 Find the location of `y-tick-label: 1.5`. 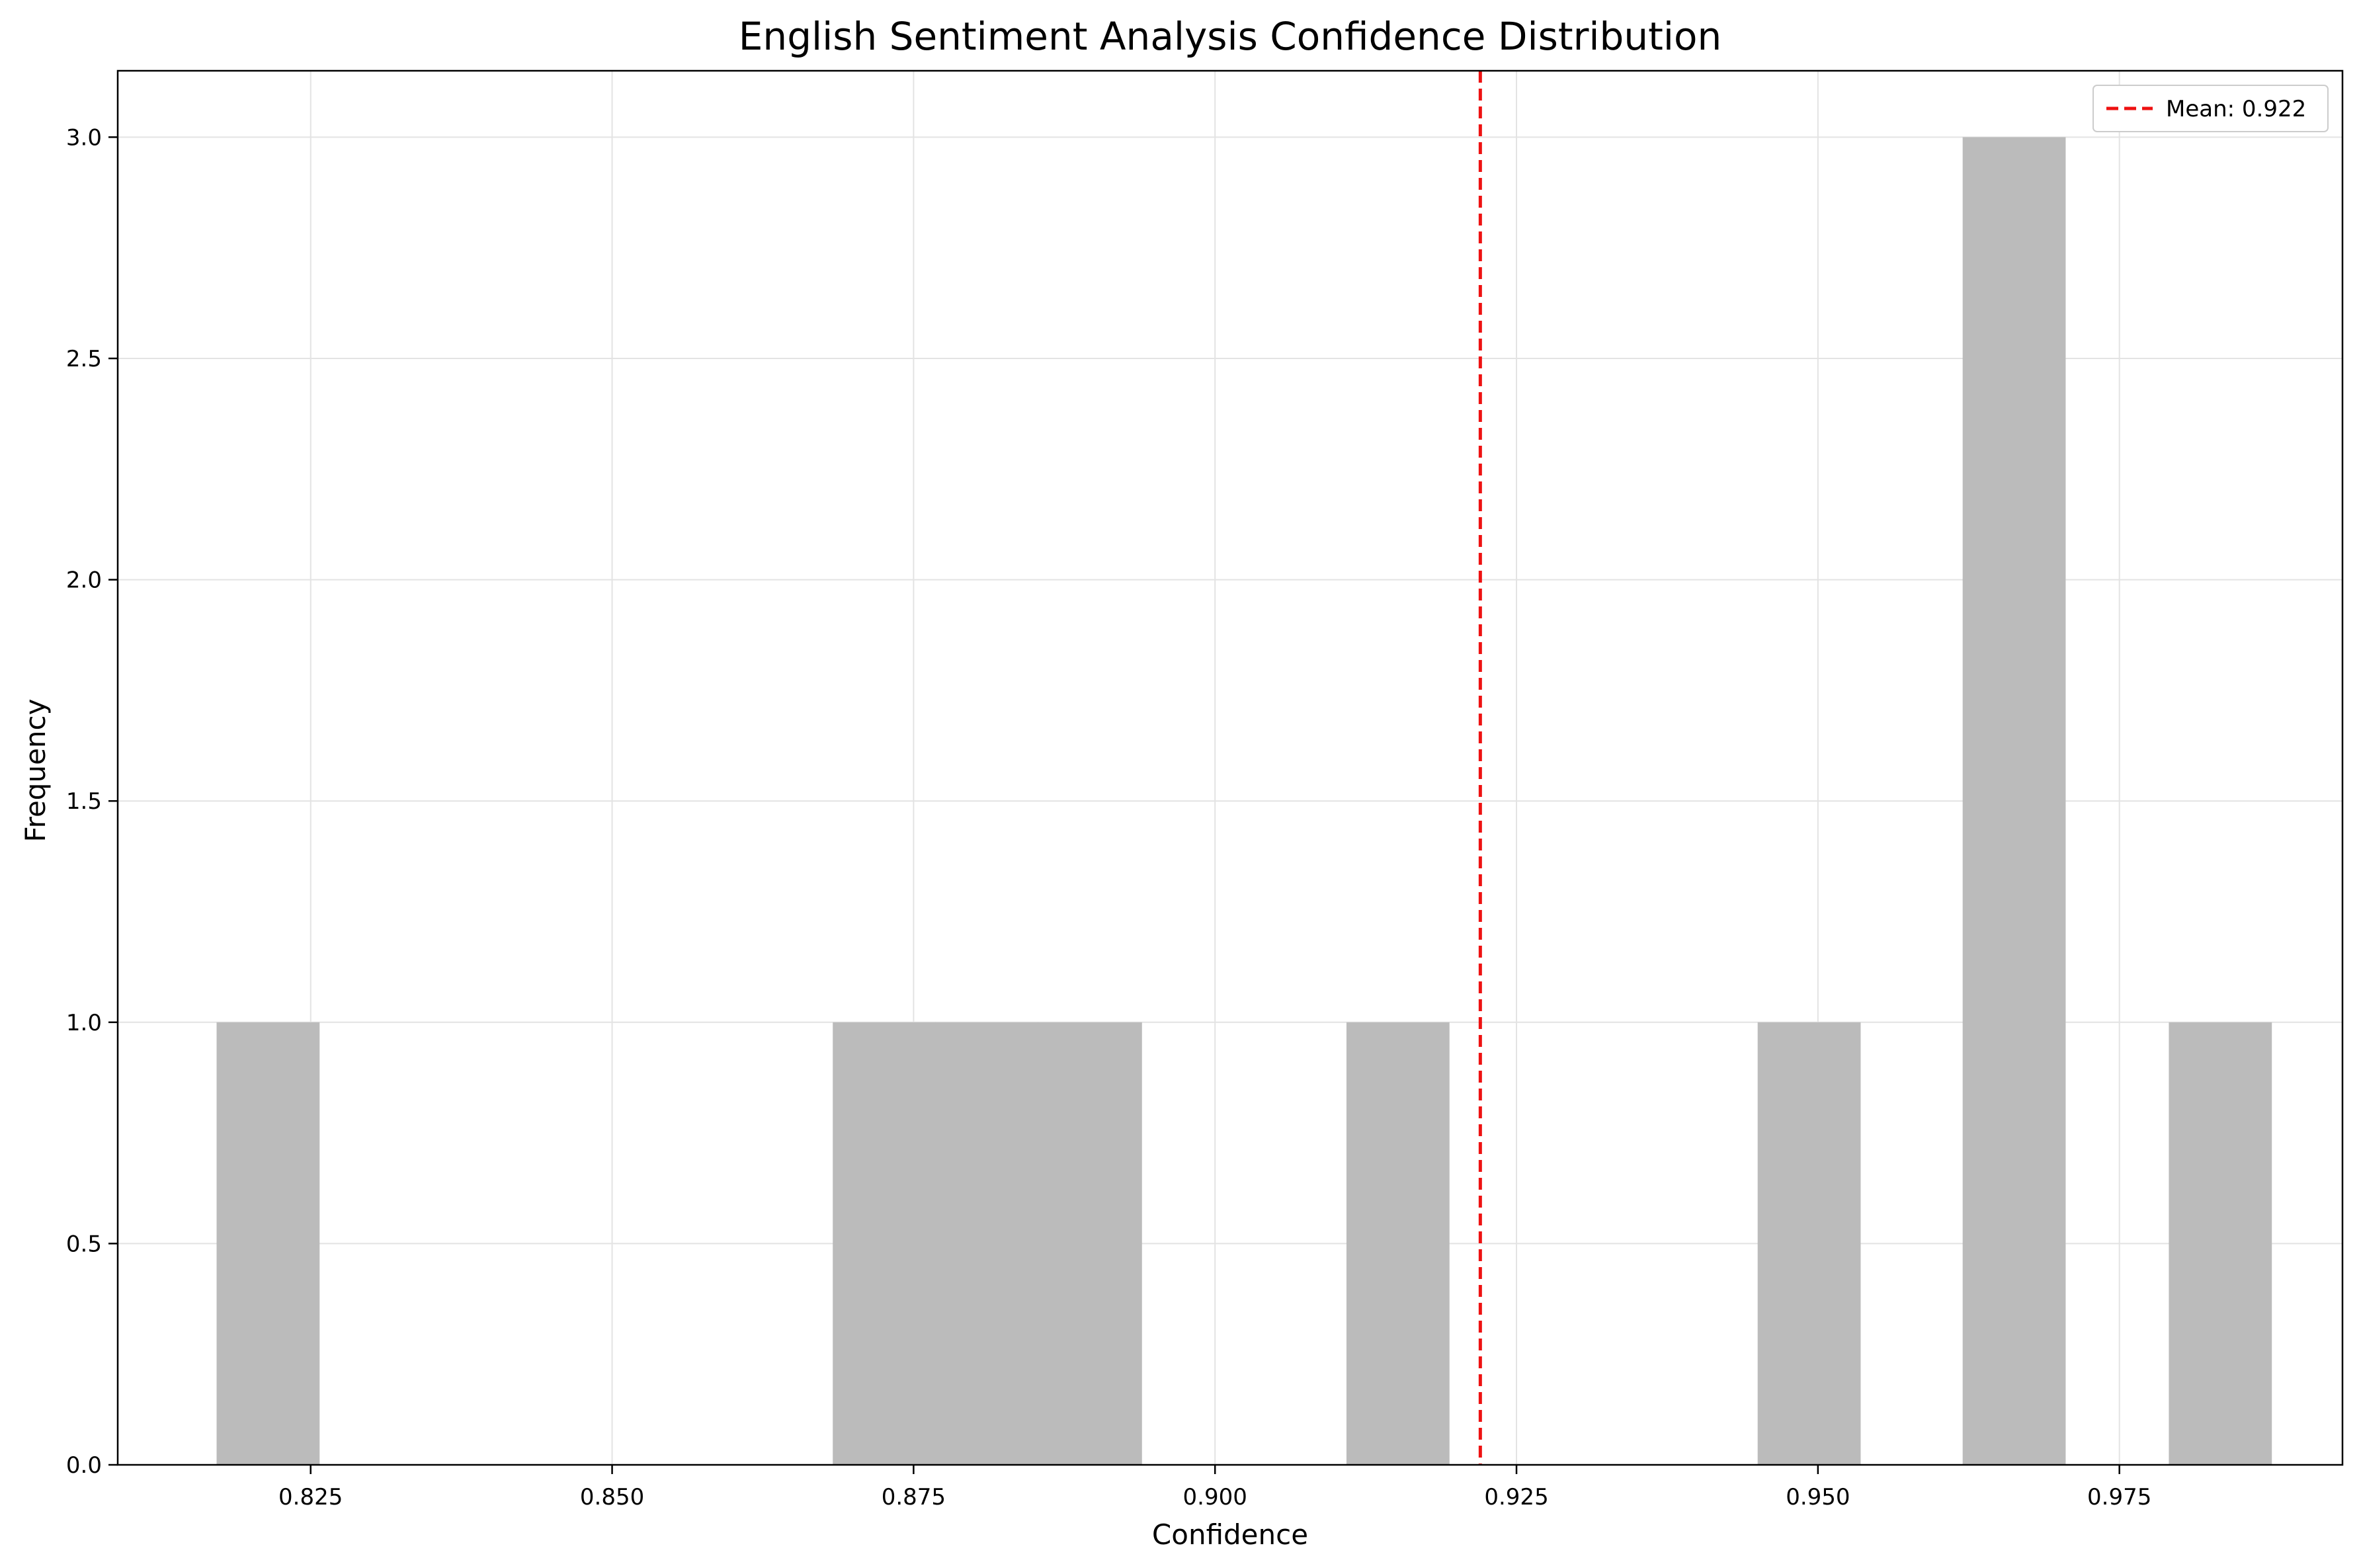

y-tick-label: 1.5 is located at coordinates (84, 801).